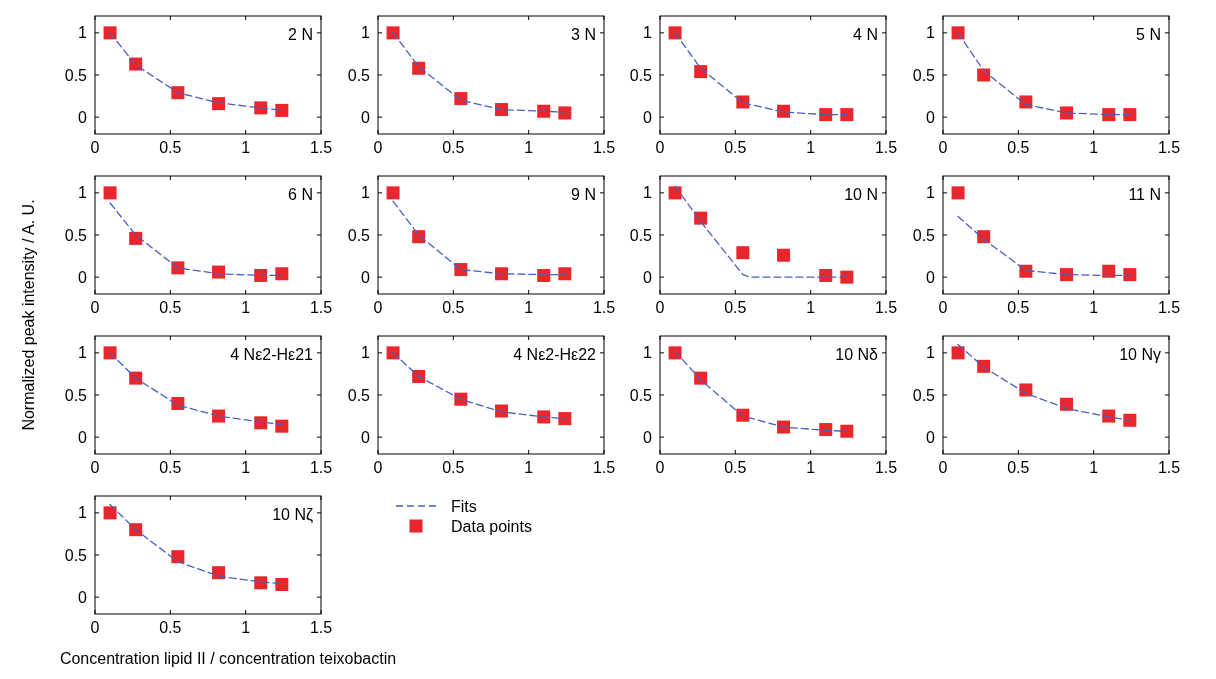 This screenshot has width=1216, height=679. Describe the element at coordinates (28, 315) in the screenshot. I see `y-axis-title: Normalized peak intensity / A. U.` at that location.